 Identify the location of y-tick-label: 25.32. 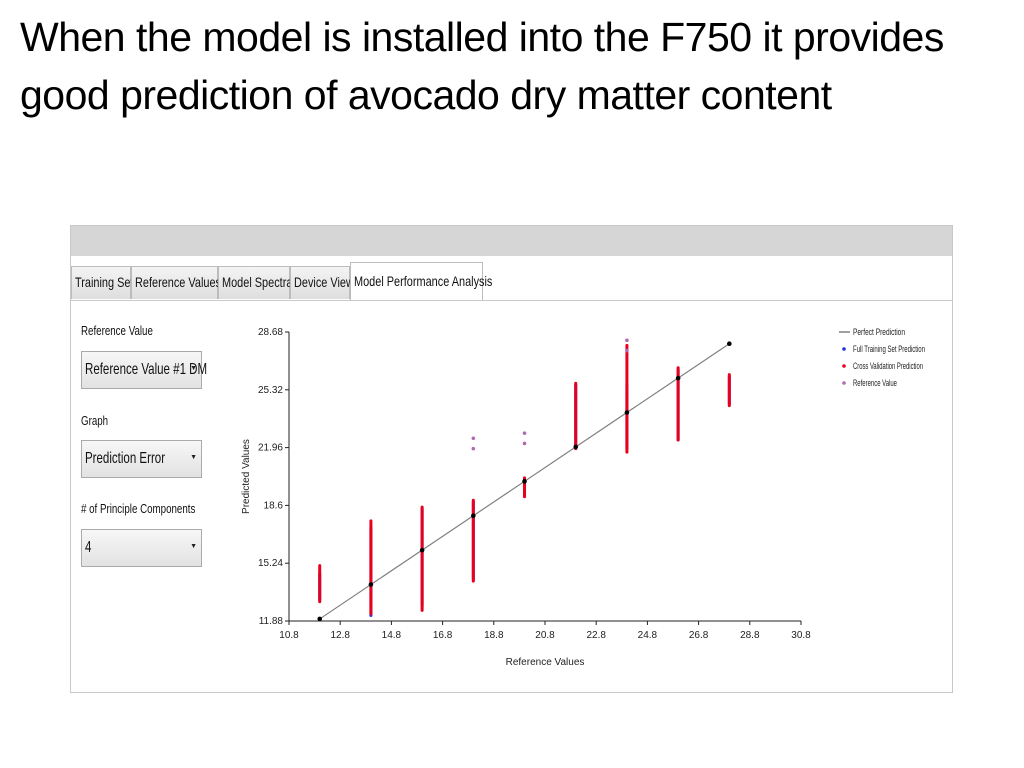
(270, 390).